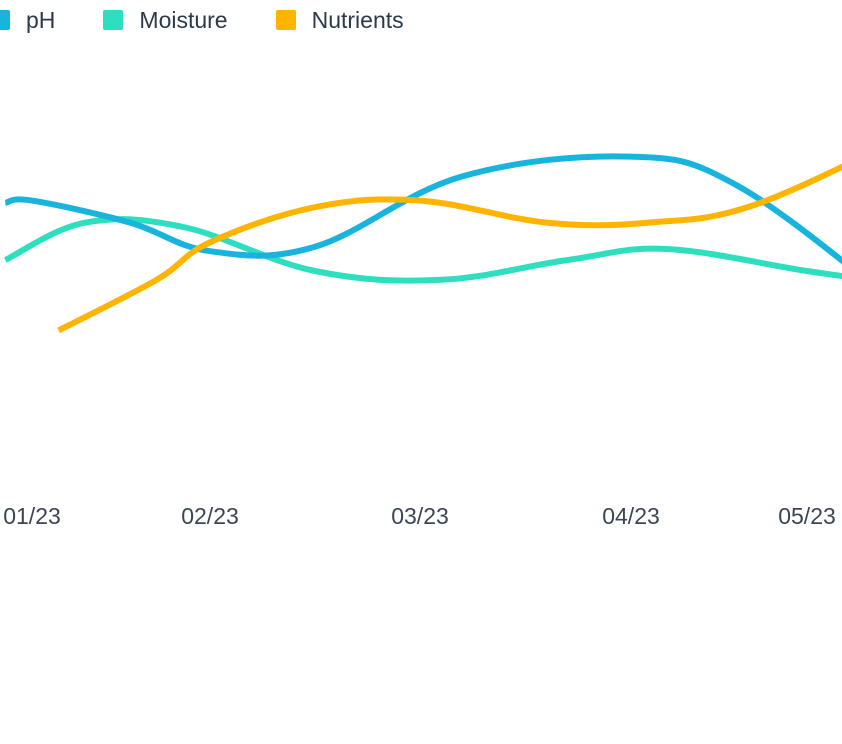  What do you see at coordinates (32, 516) in the screenshot?
I see `x-tick-label: 01/23` at bounding box center [32, 516].